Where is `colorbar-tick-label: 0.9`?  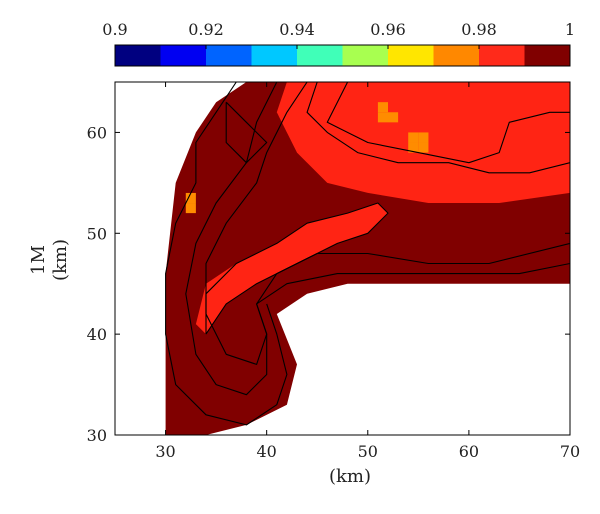
colorbar-tick-label: 0.9 is located at coordinates (114, 29).